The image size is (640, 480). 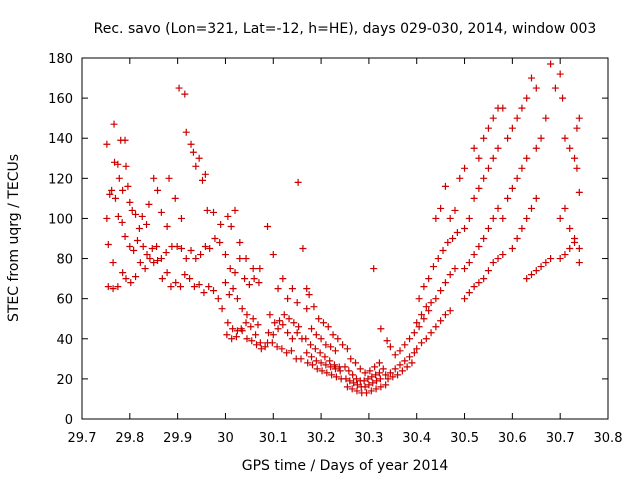 What do you see at coordinates (464, 438) in the screenshot?
I see `x-tick-label: 30.5` at bounding box center [464, 438].